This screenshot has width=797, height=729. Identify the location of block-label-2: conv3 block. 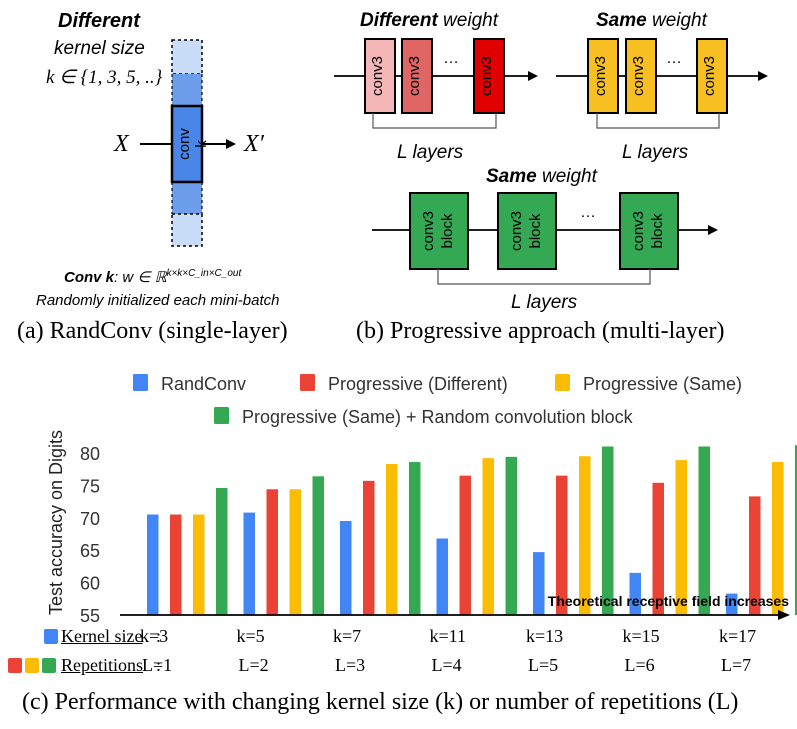
(527, 231).